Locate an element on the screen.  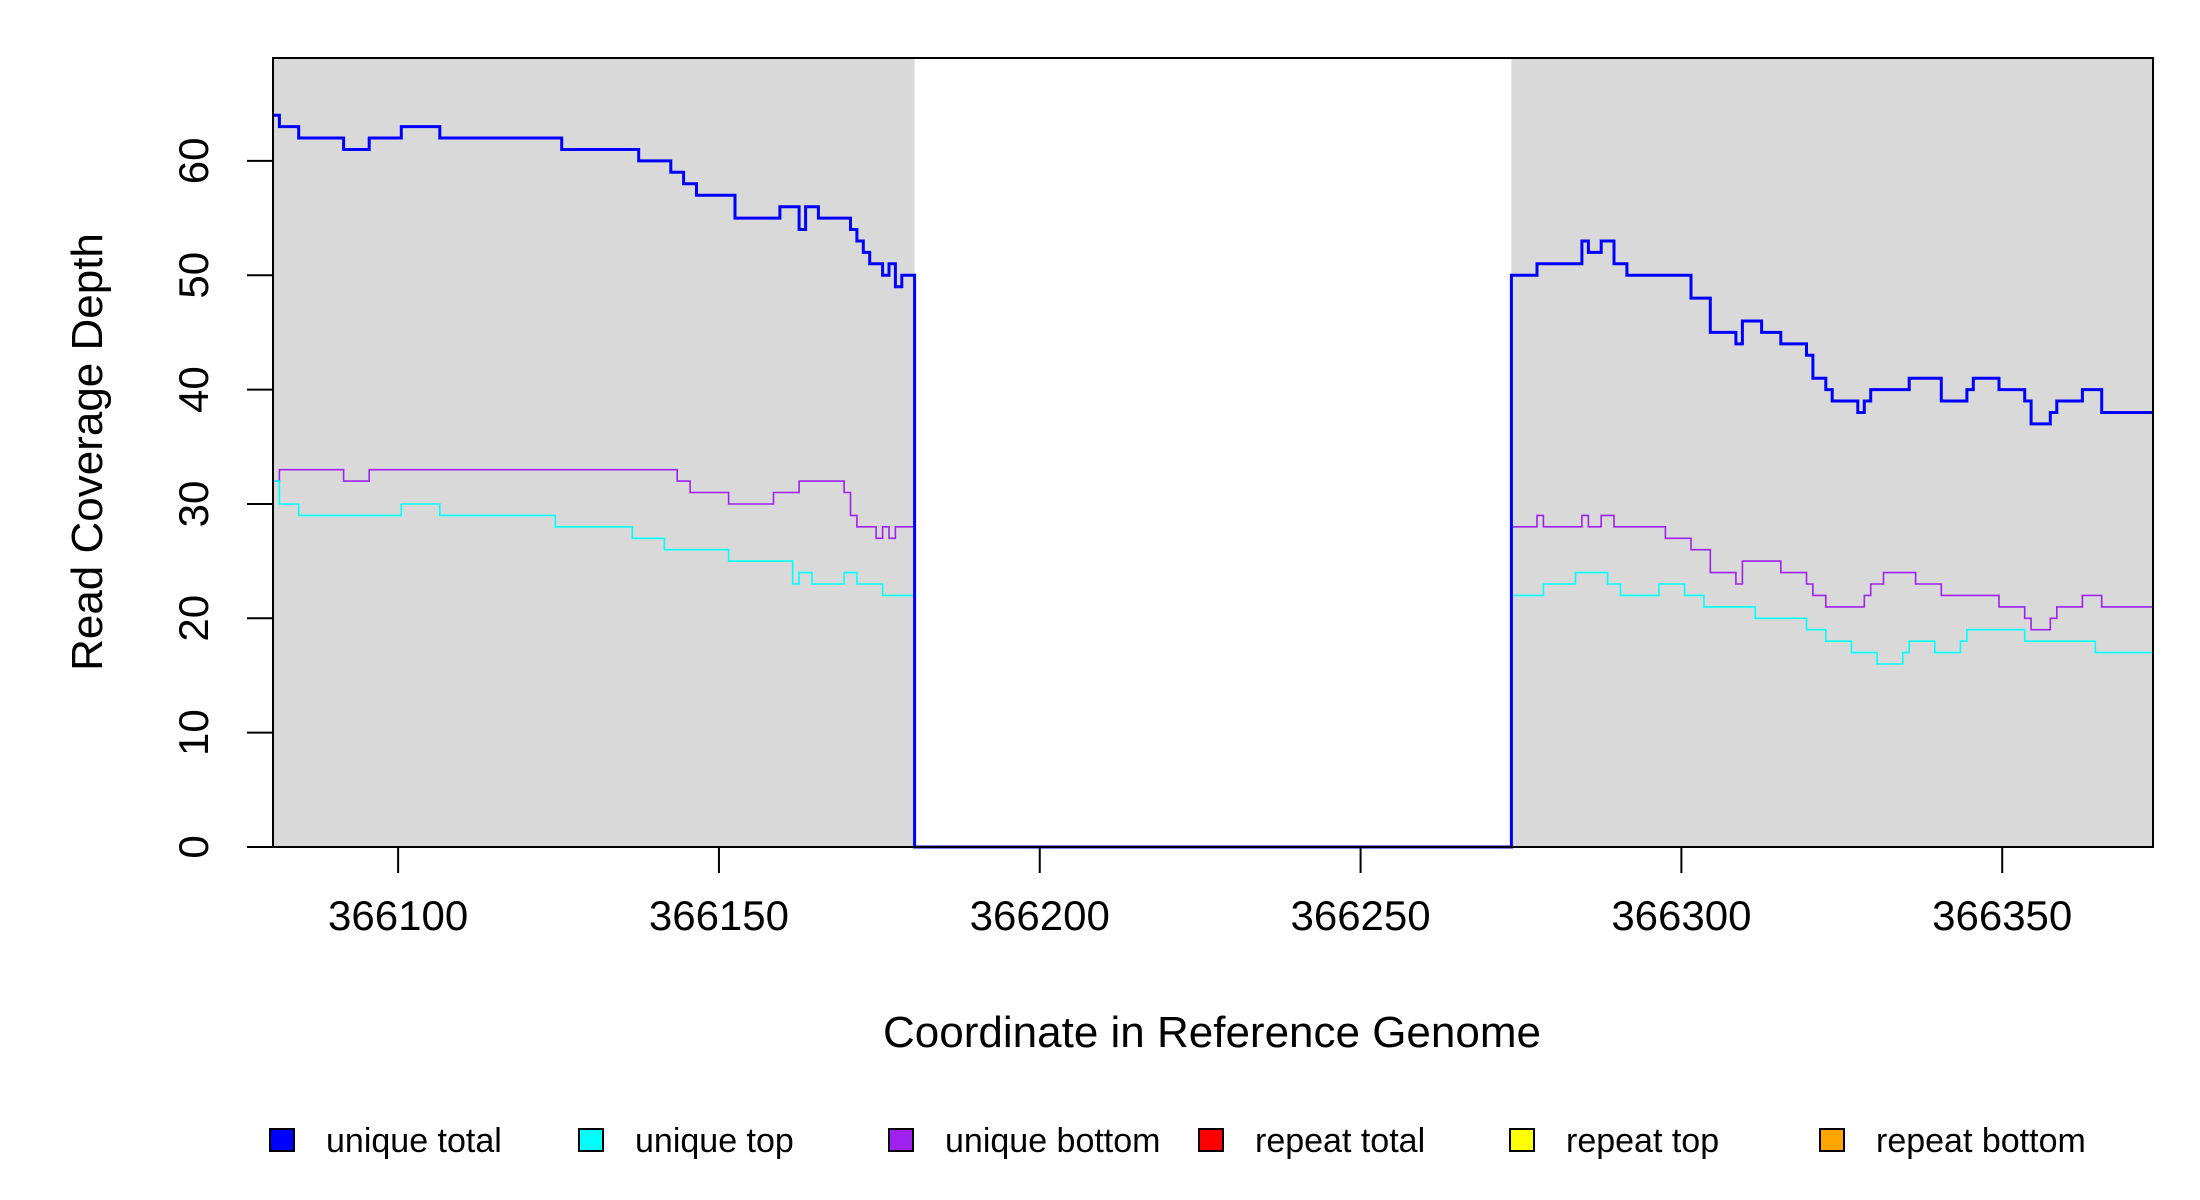
legend-label: repeat total is located at coordinates (1340, 1141).